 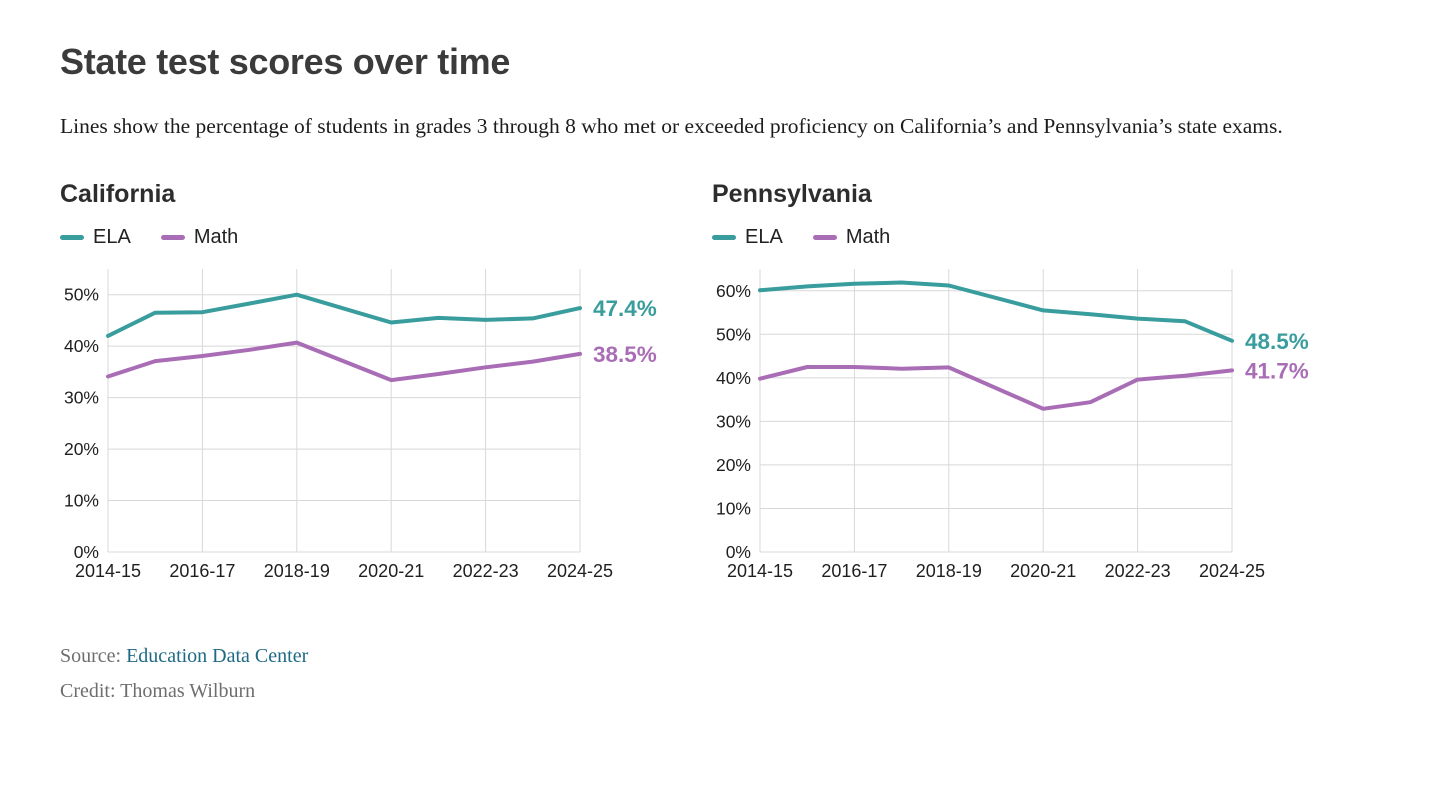 What do you see at coordinates (625, 308) in the screenshot?
I see `series-end-label-ela: 47.4%` at bounding box center [625, 308].